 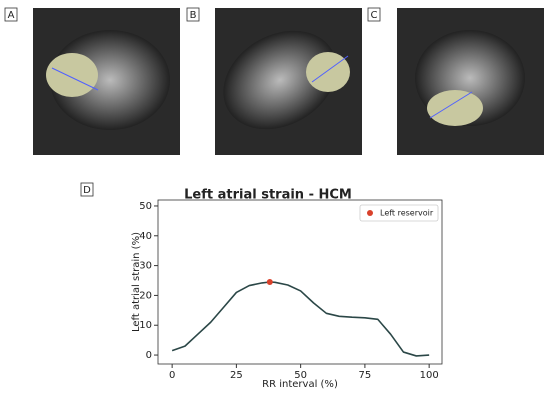 What do you see at coordinates (236, 375) in the screenshot?
I see `x-tick-label: 25` at bounding box center [236, 375].